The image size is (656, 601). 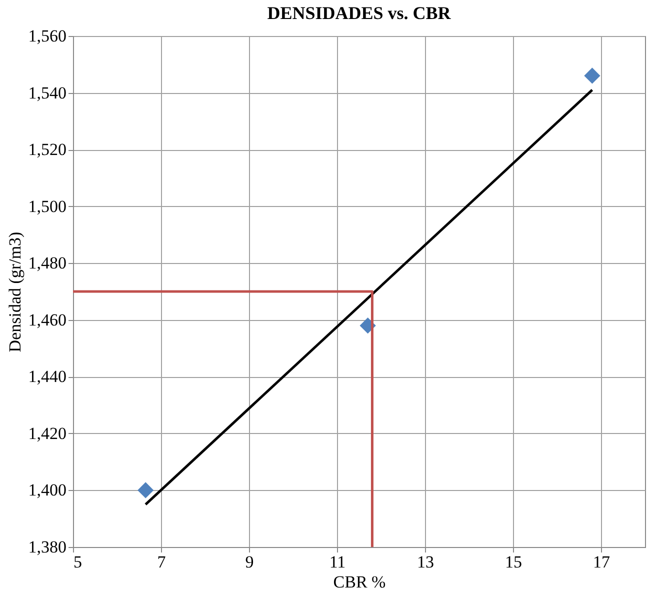 What do you see at coordinates (47, 36) in the screenshot?
I see `y-tick-label: 1,560` at bounding box center [47, 36].